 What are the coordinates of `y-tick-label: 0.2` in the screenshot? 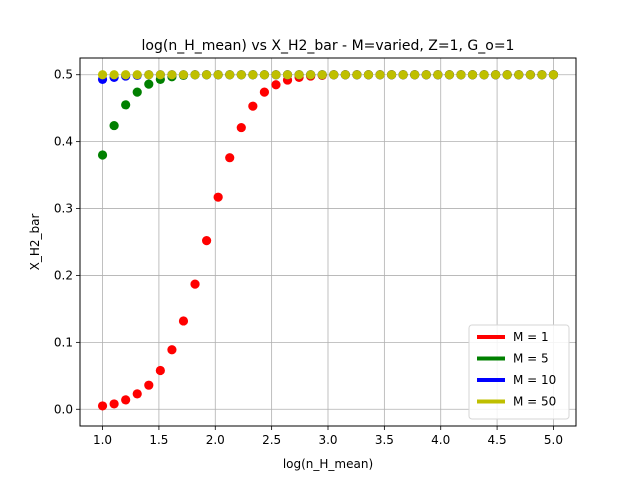 It's located at (63, 275).